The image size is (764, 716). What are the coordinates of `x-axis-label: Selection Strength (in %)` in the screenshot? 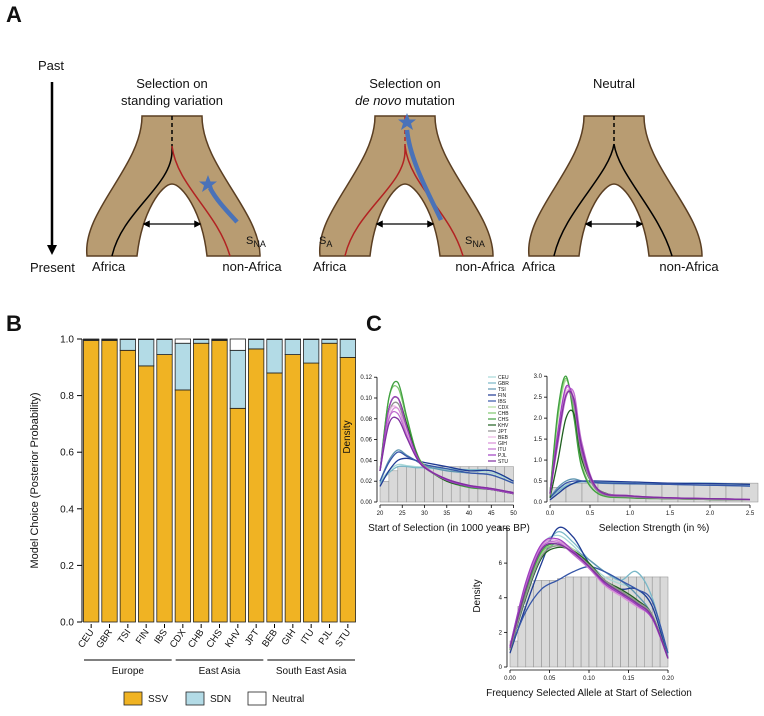 It's located at (654, 528).